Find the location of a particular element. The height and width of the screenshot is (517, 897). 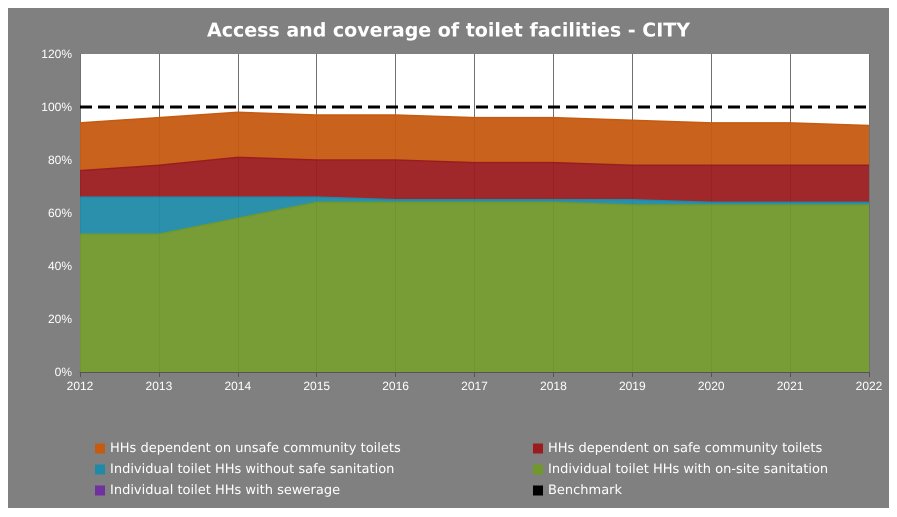

x-tick-label: 2018 is located at coordinates (554, 386).